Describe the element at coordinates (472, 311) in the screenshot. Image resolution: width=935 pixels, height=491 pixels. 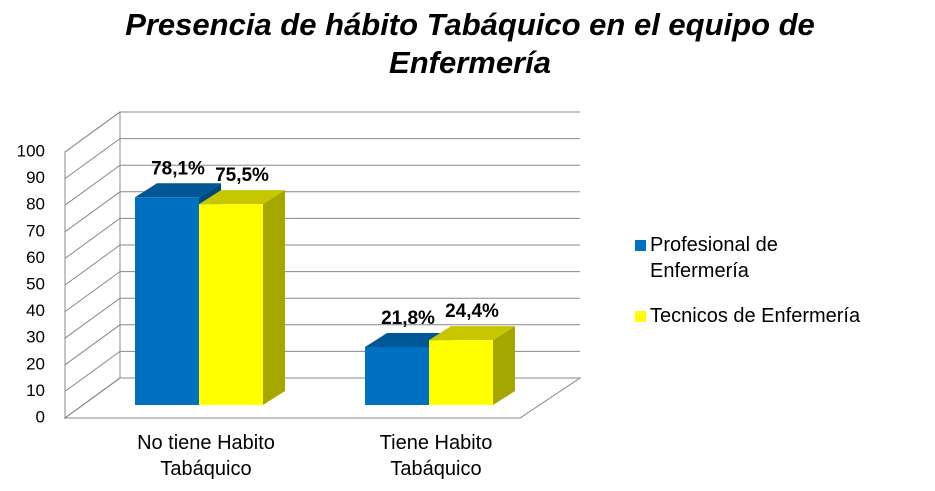
I see `value-label: 24,4%` at that location.